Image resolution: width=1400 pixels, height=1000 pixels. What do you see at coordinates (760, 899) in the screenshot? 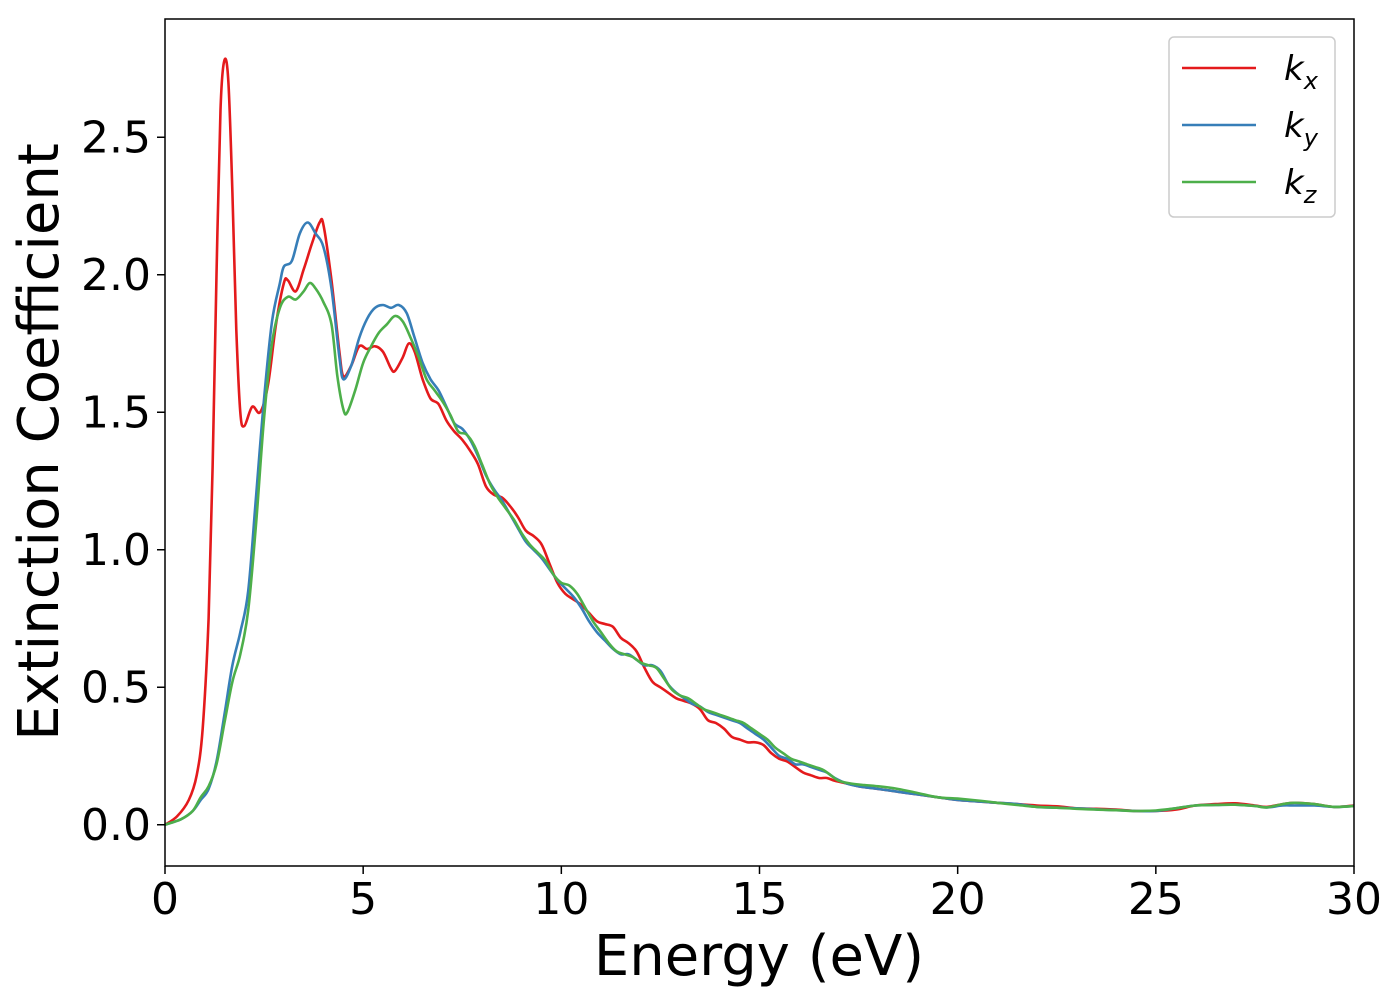
I see `x-tick-label: 15` at bounding box center [760, 899].